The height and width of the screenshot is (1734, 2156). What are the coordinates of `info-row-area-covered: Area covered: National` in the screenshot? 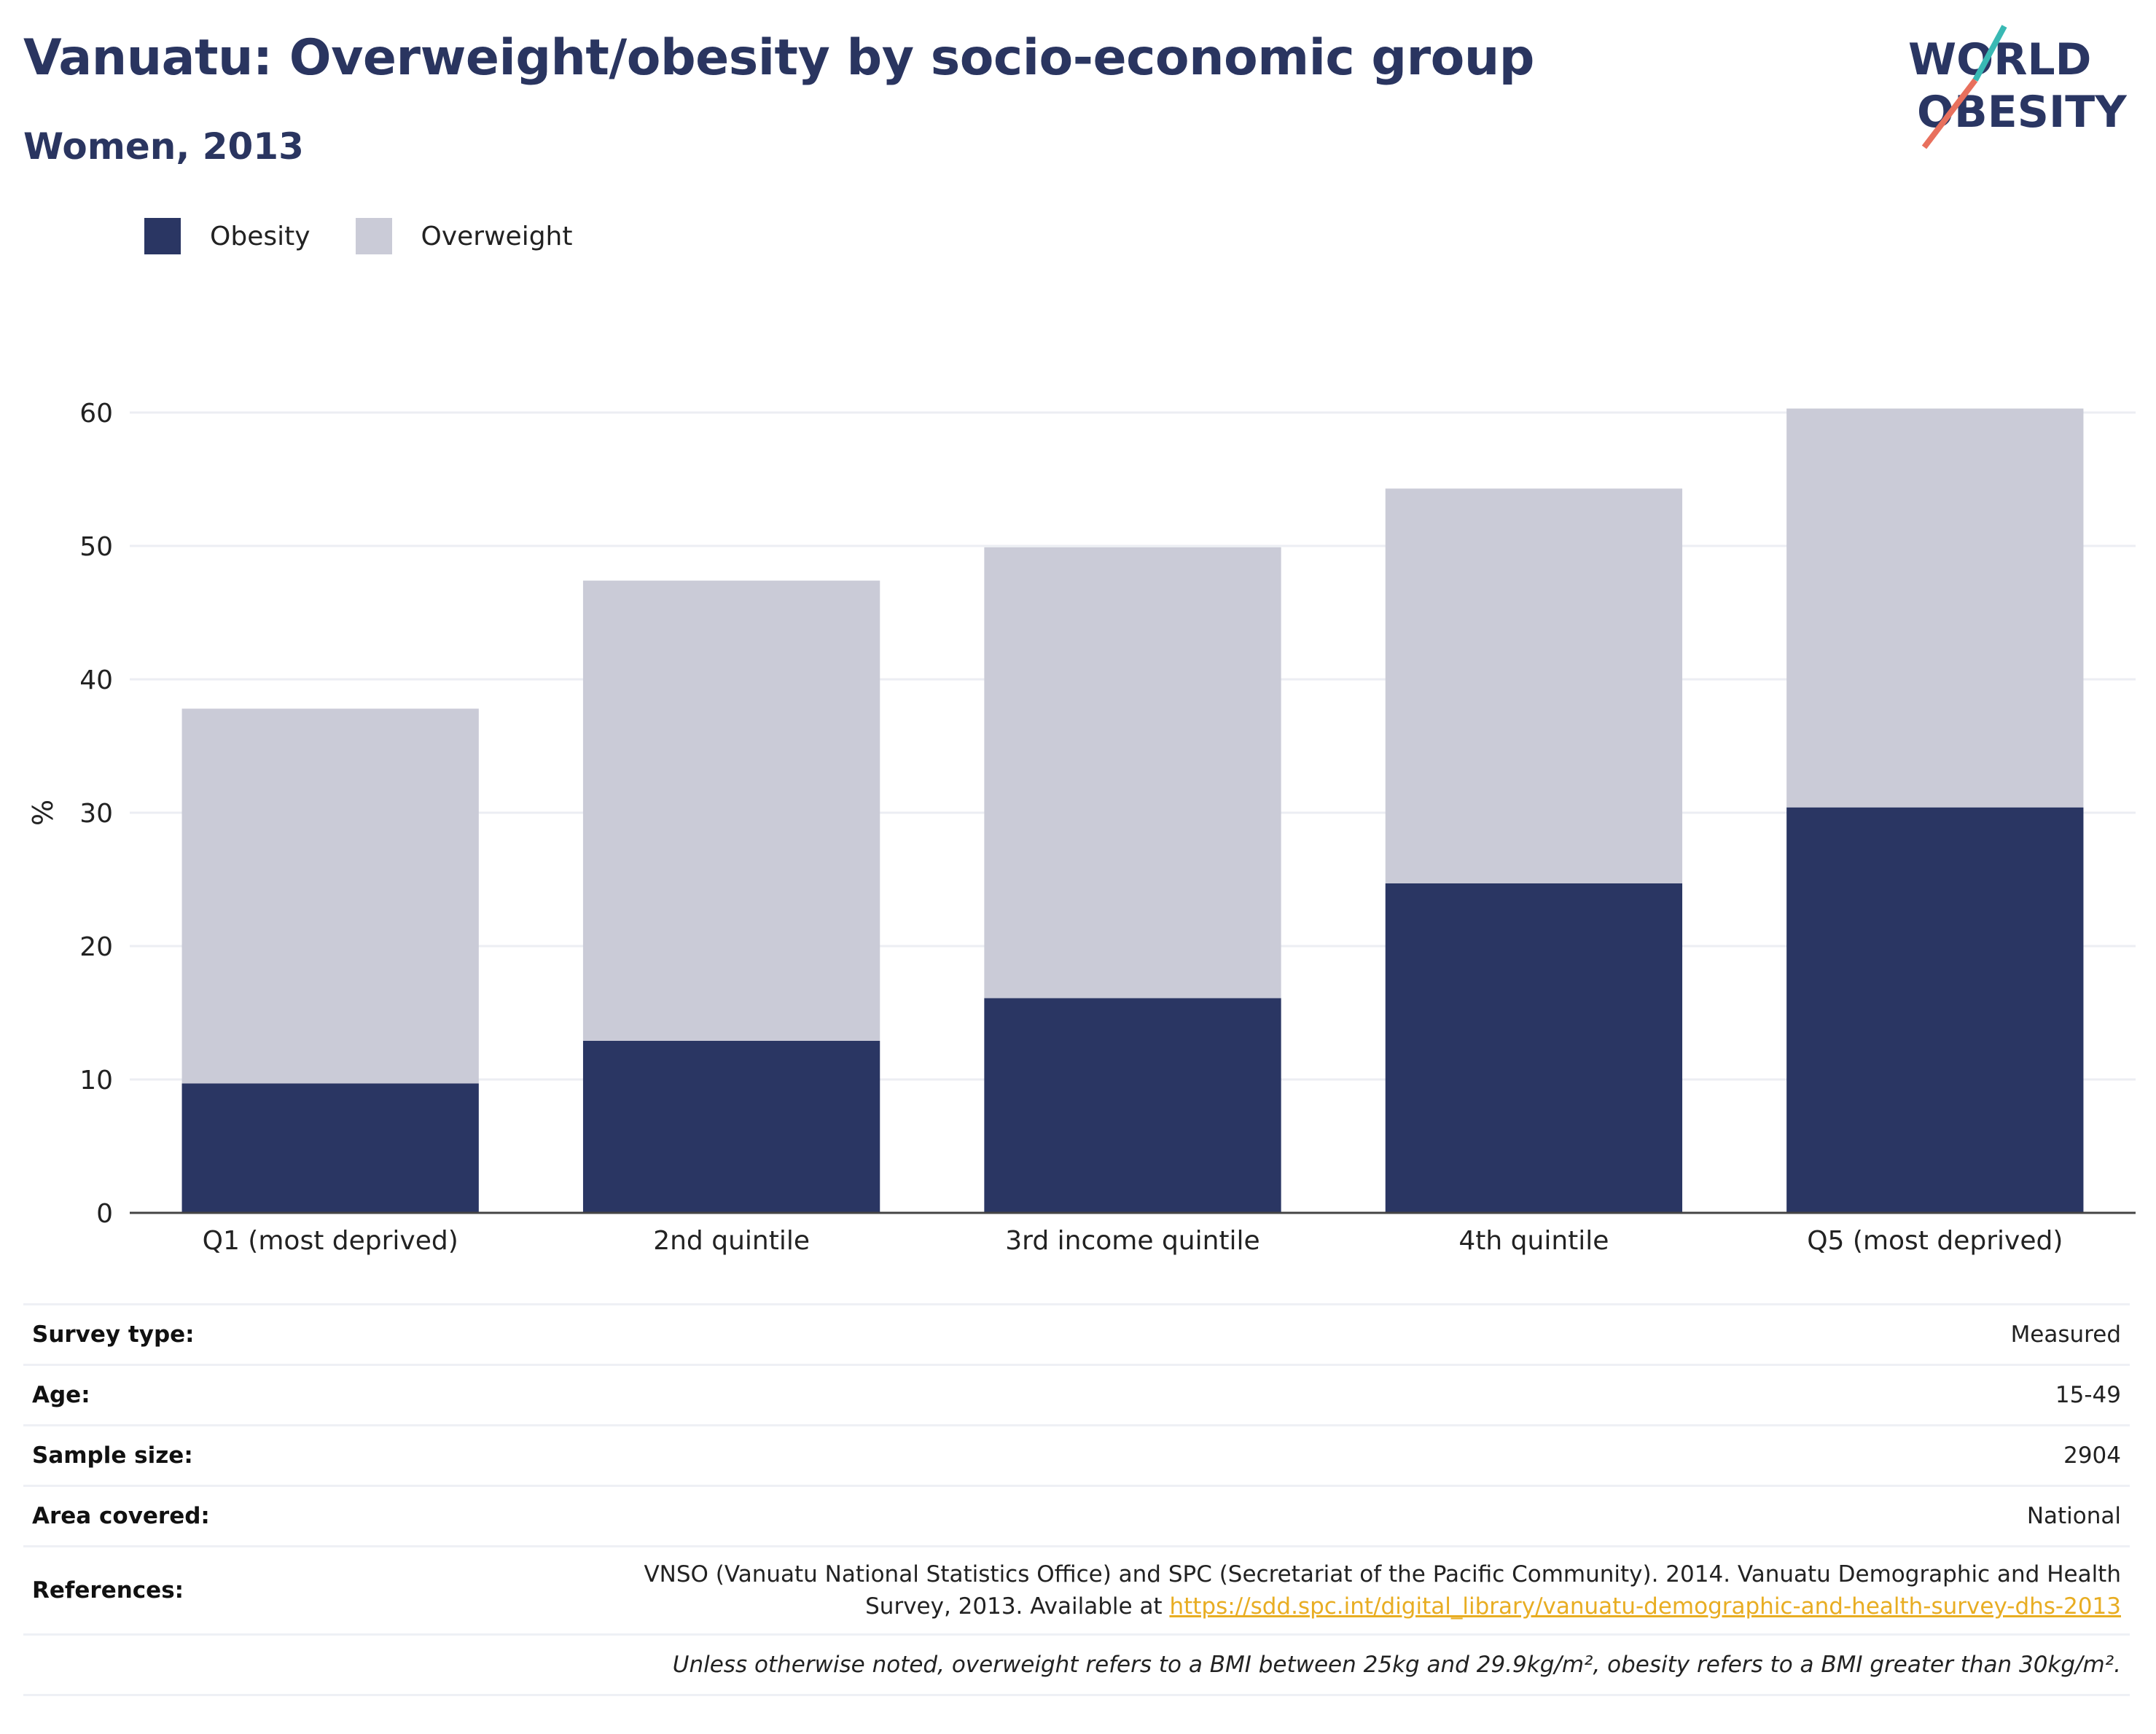 It's located at (1077, 1515).